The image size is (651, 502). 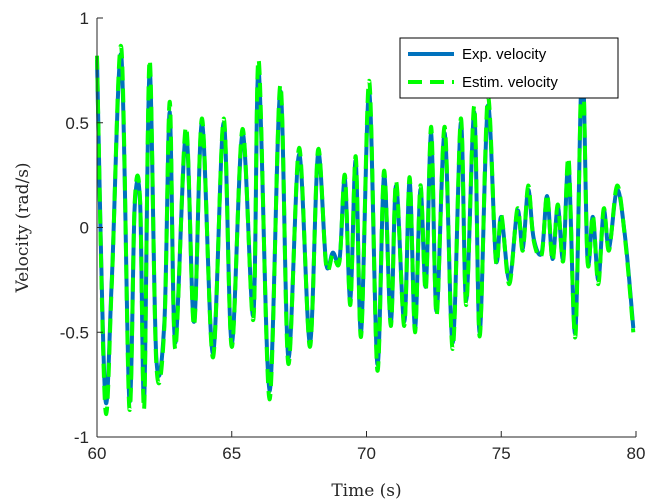 I want to click on y-tick-label: -0.5, so click(x=74, y=332).